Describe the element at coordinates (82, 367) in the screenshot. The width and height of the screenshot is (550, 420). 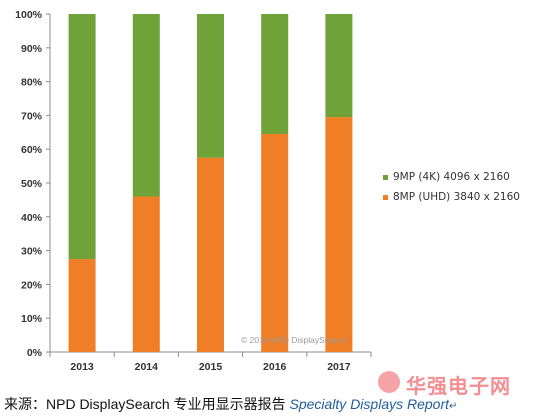
I see `x-tick-label: 2013` at that location.